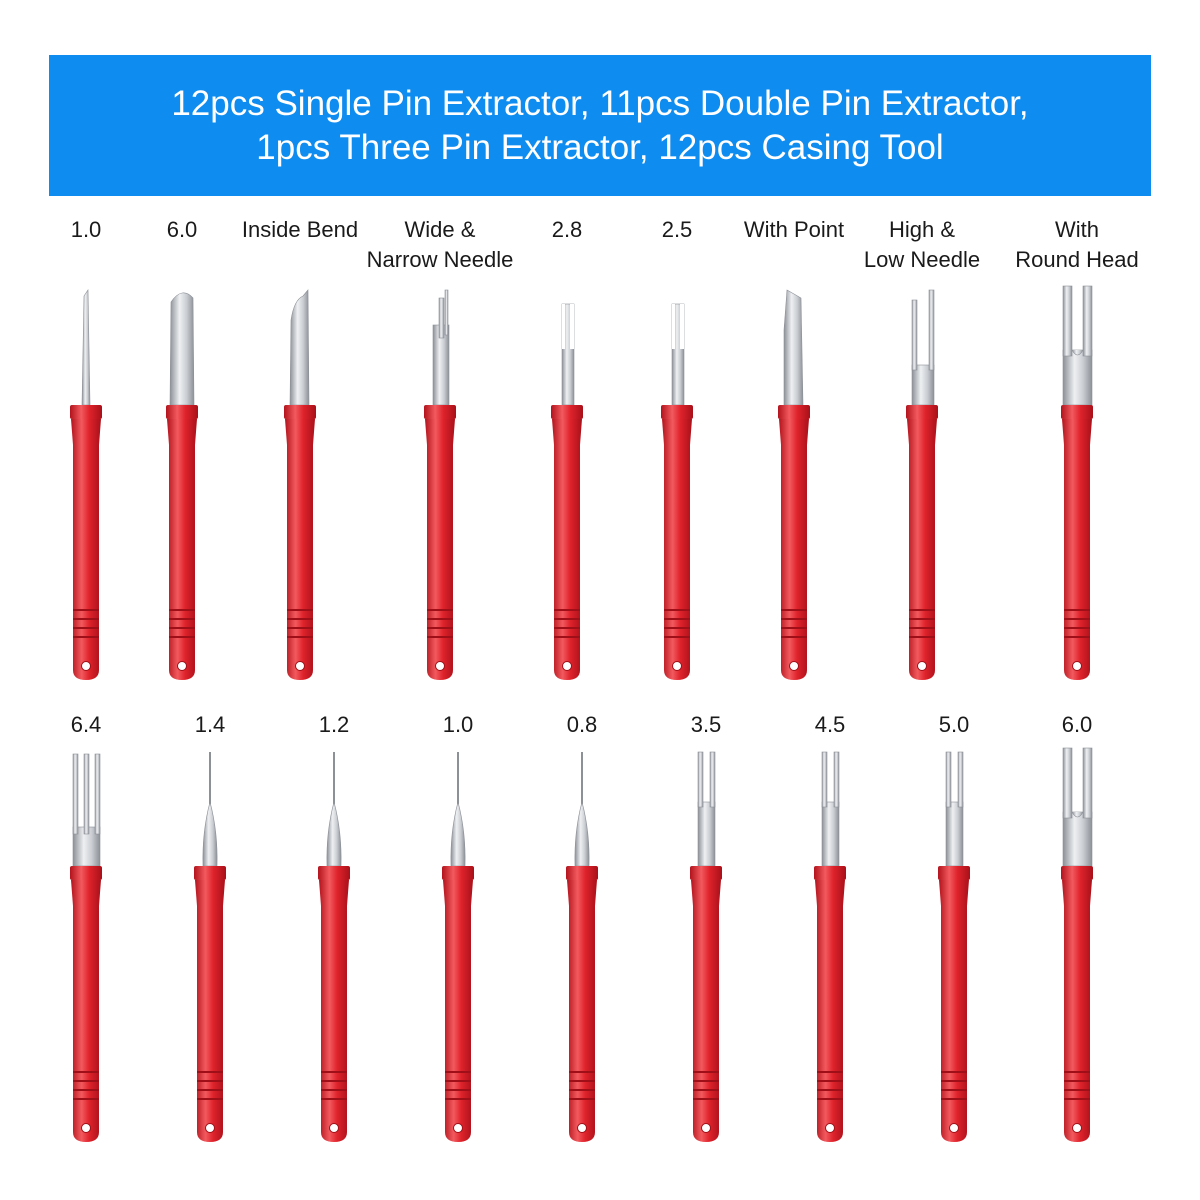  What do you see at coordinates (440, 229) in the screenshot?
I see `tool-label-line: Wide &` at bounding box center [440, 229].